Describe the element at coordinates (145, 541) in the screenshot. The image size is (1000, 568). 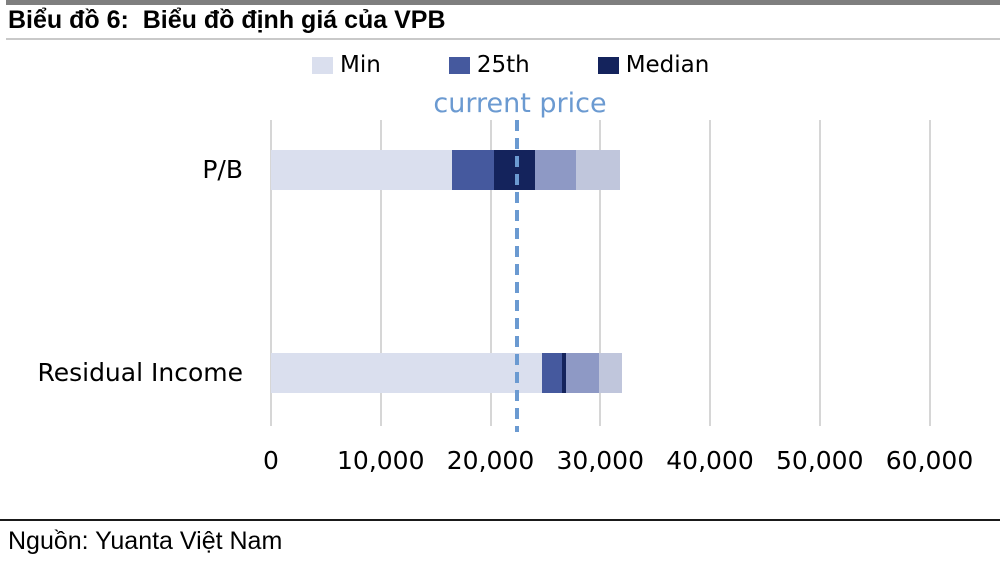
I see `source-note: Nguồn: Yuanta Việt Nam` at that location.